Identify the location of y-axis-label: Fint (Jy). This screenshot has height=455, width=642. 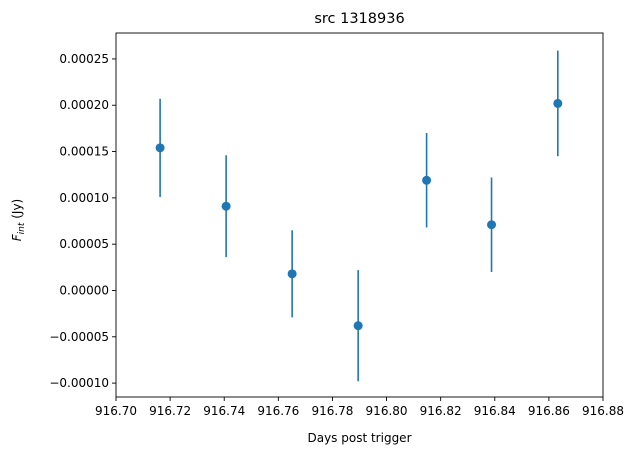
(18, 220).